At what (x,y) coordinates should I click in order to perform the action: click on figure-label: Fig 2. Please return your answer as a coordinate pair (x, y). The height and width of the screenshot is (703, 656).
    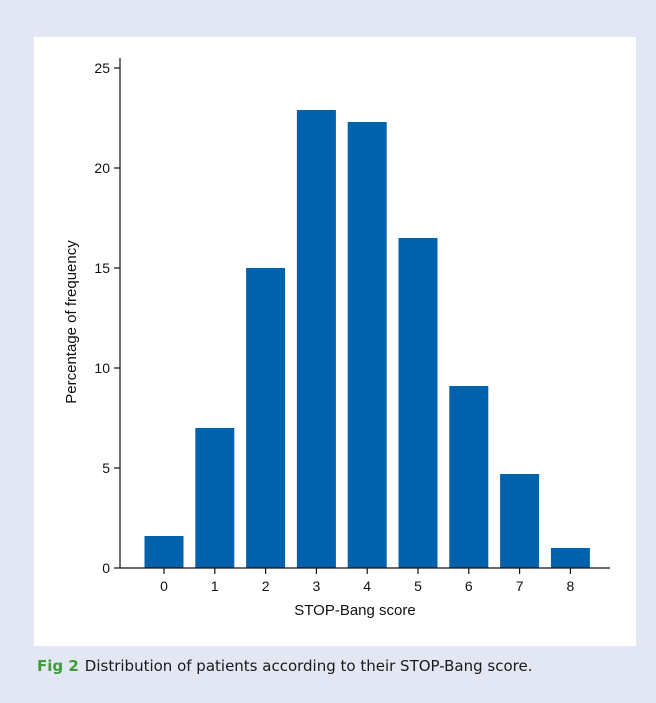
    Looking at the image, I should click on (58, 666).